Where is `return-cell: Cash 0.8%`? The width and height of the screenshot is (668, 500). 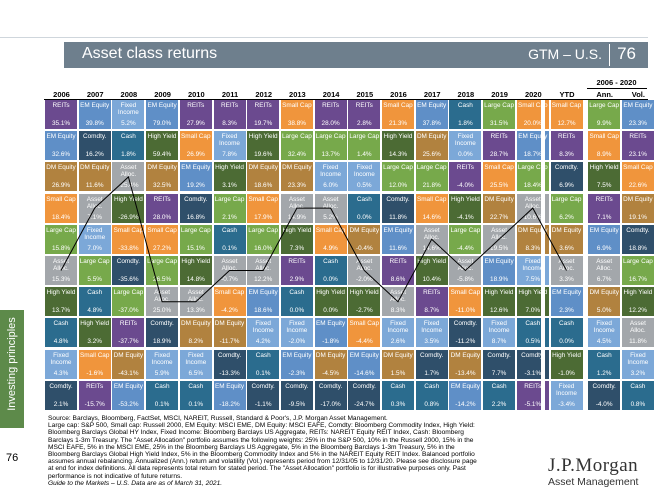 return-cell: Cash 0.8% is located at coordinates (431, 395).